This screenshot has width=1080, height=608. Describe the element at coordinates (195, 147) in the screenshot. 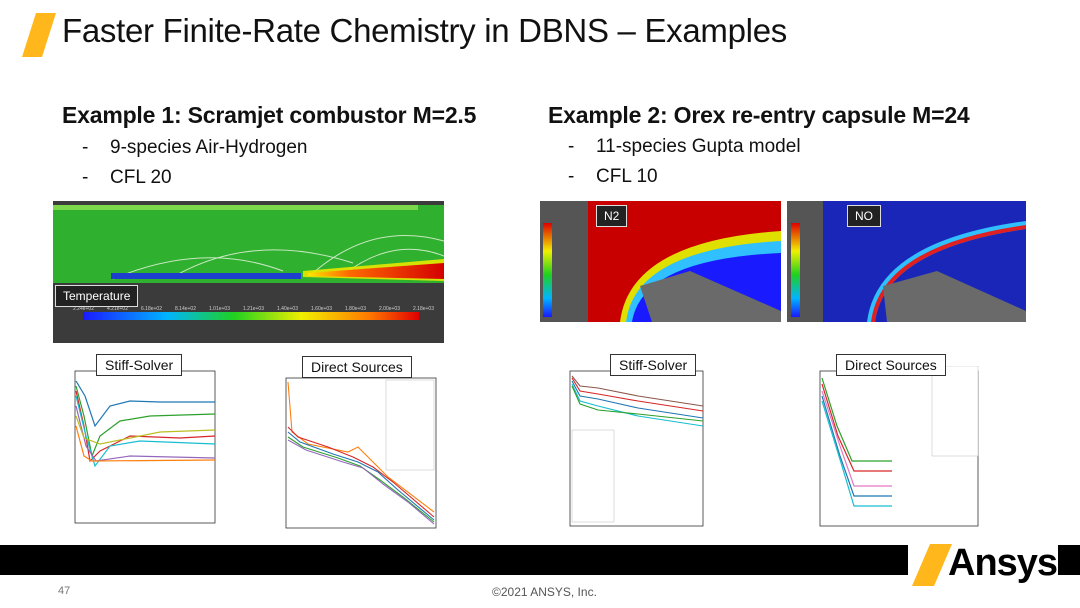

I see `example1-bullet: -9-species Air-Hydrogen` at that location.